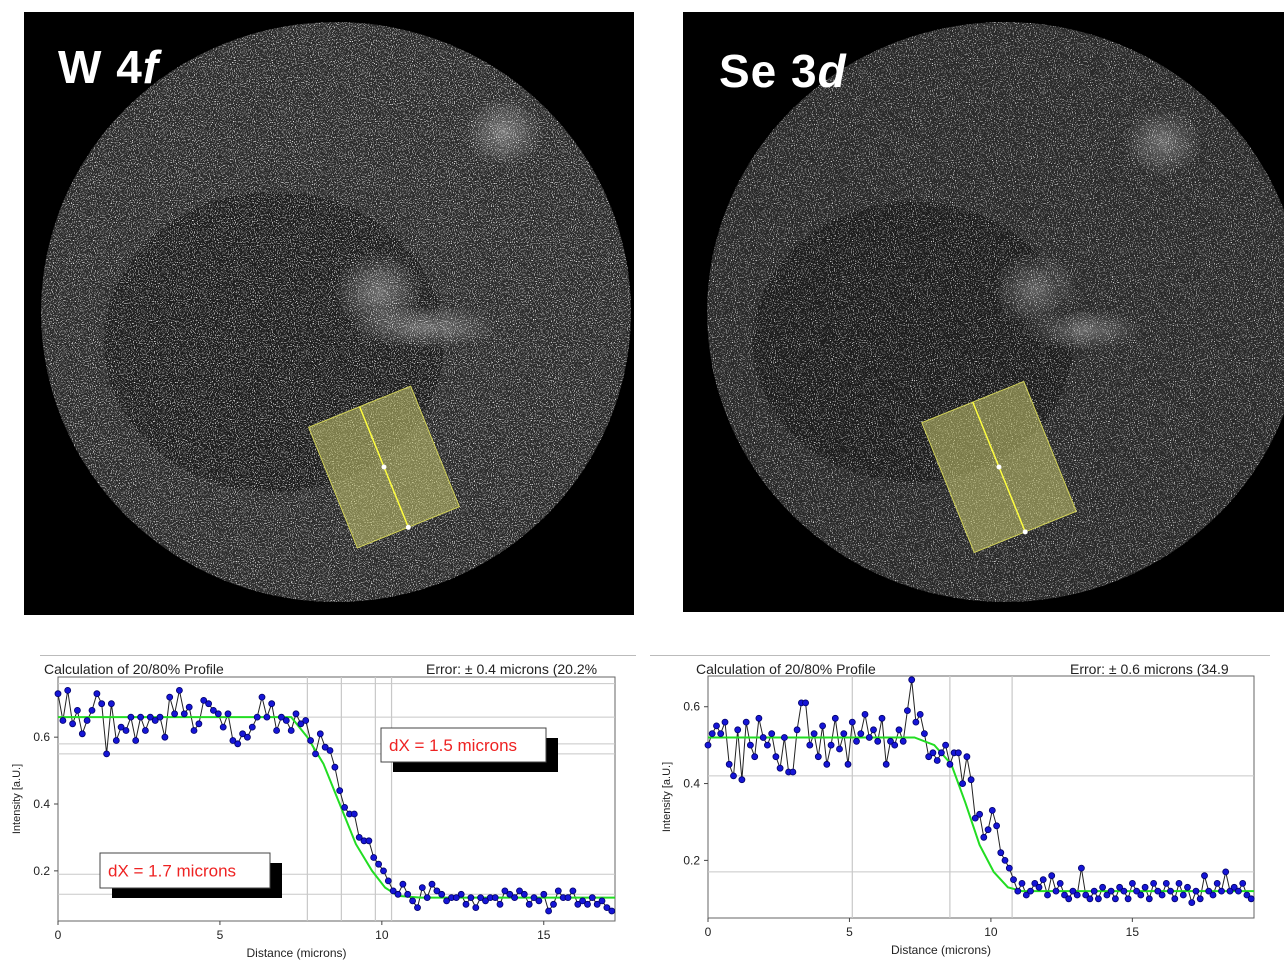  I want to click on x-tick-label: 0, so click(58, 935).